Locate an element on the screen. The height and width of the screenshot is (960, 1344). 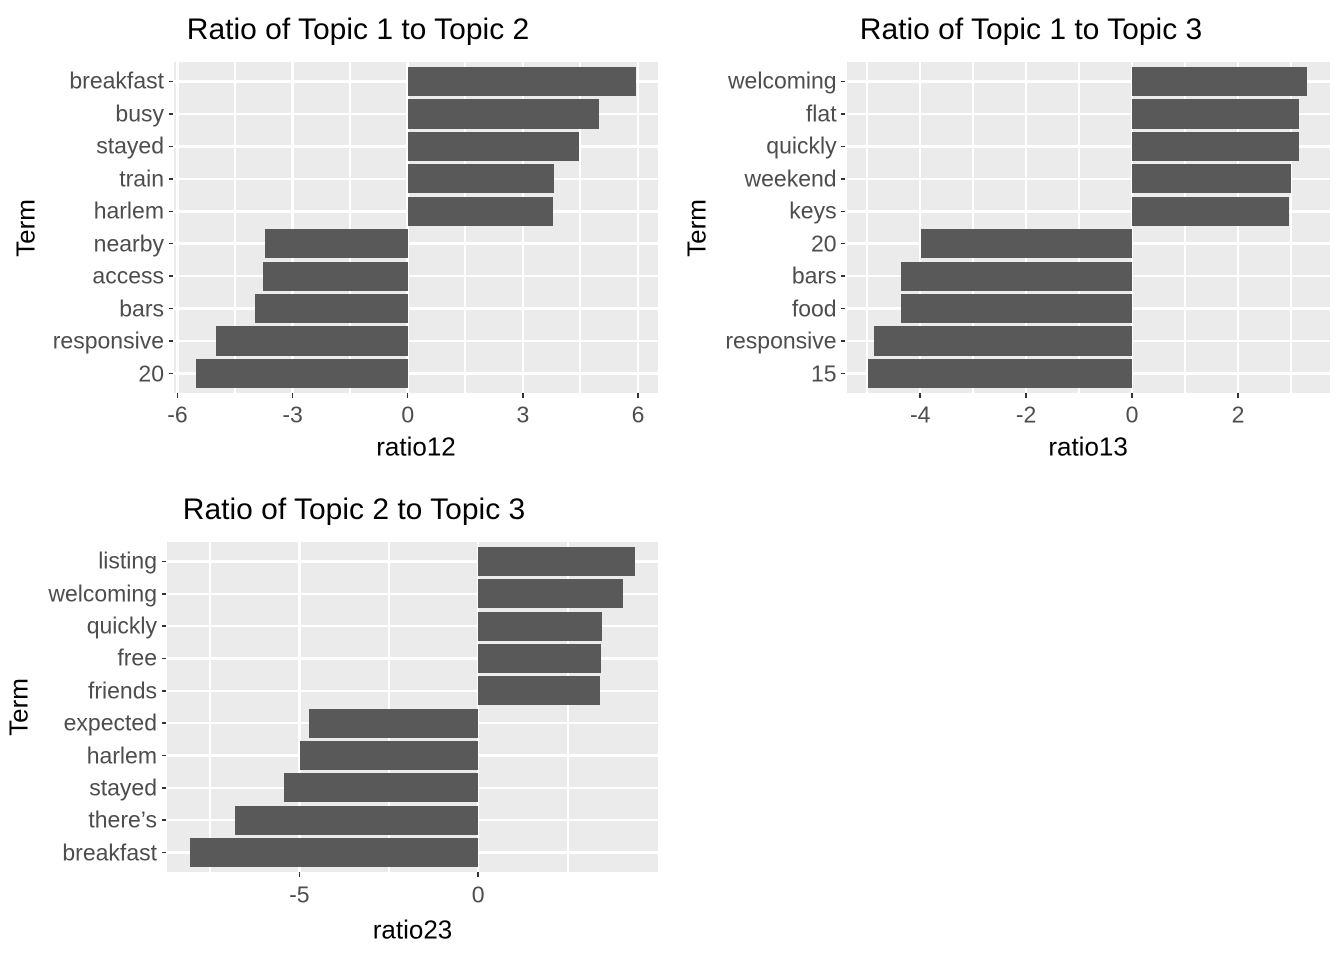
x-tick-label: -4 is located at coordinates (920, 414).